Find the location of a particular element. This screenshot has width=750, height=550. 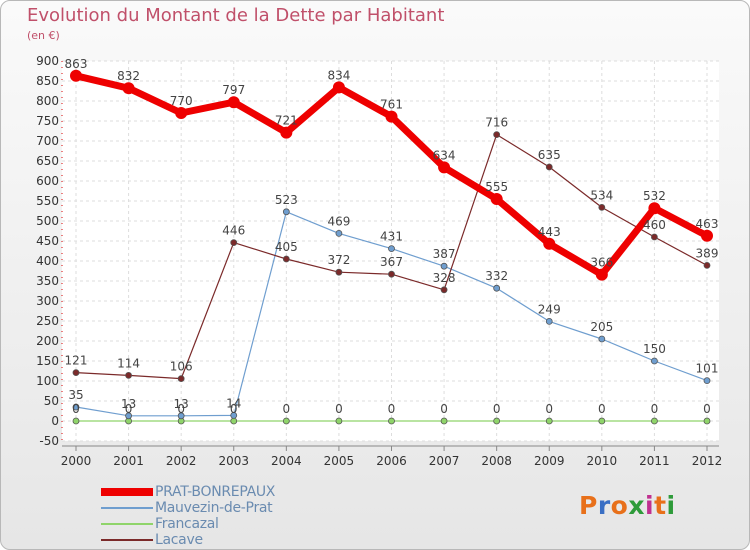

x-tick-label: 2010 is located at coordinates (602, 461).